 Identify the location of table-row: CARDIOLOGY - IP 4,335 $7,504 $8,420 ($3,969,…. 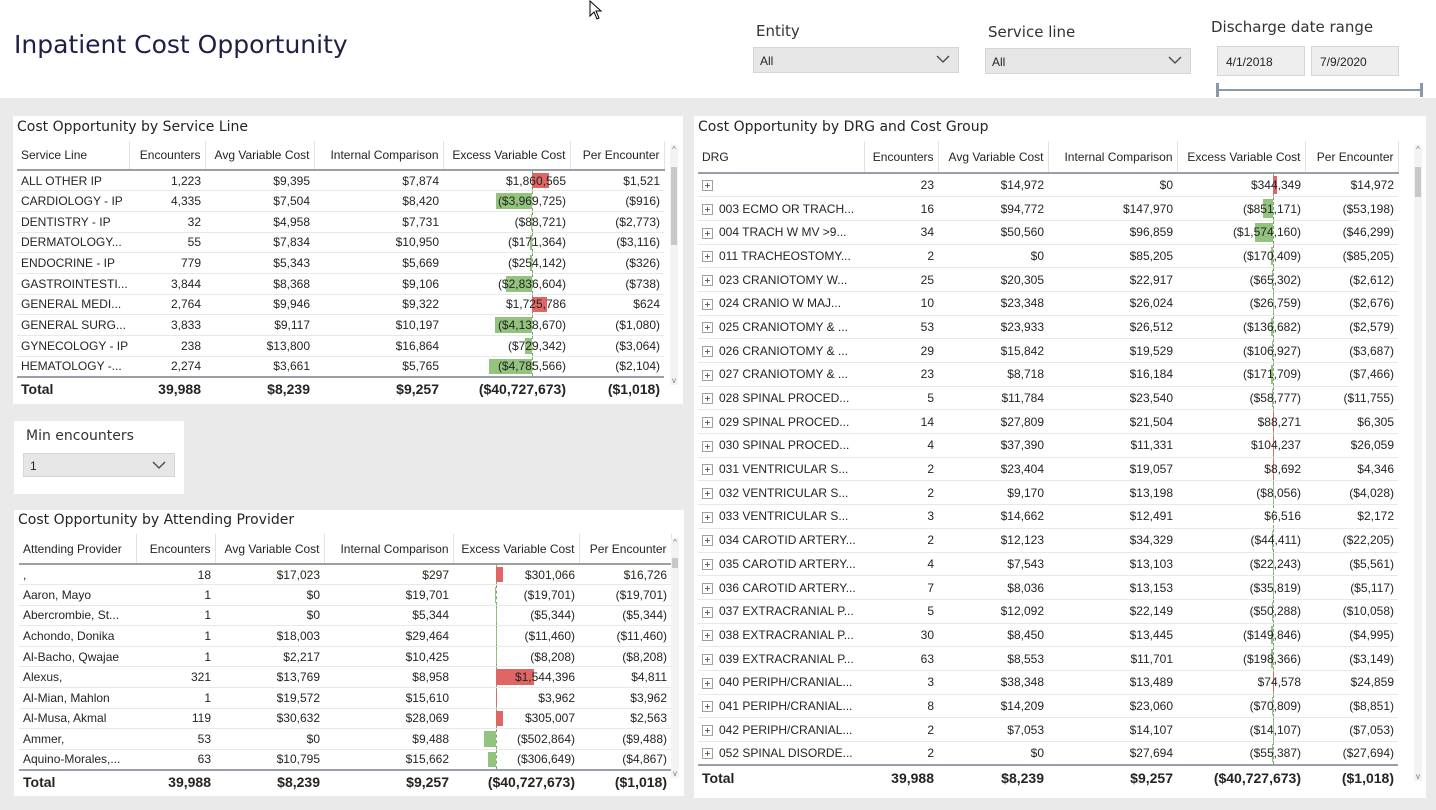
(340, 201).